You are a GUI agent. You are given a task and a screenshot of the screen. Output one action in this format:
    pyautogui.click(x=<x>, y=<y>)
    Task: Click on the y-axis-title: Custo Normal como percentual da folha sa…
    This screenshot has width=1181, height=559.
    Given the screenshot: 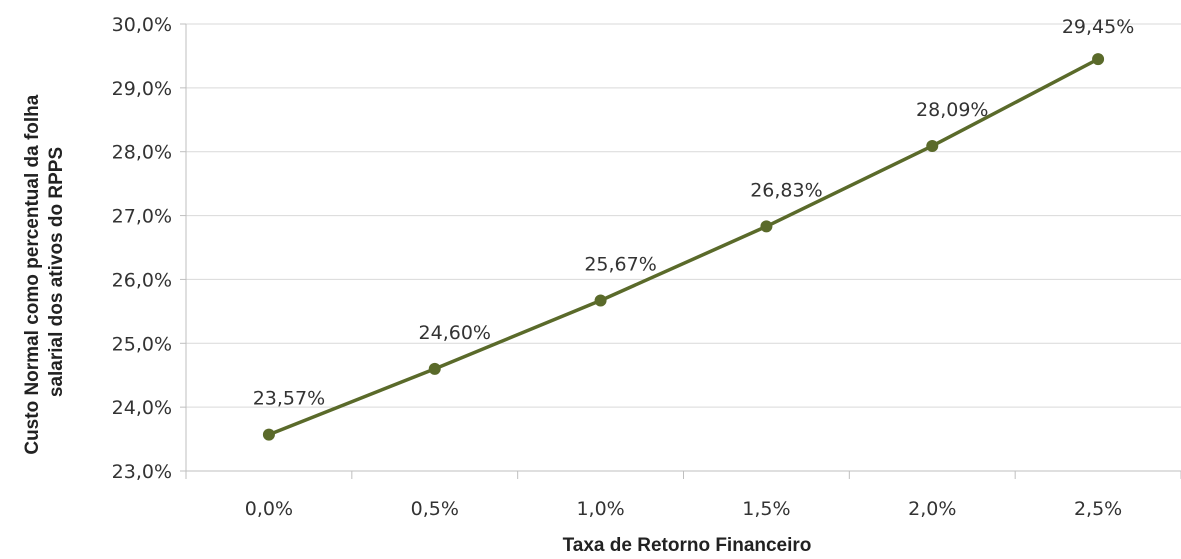 What is the action you would take?
    pyautogui.click(x=44, y=271)
    